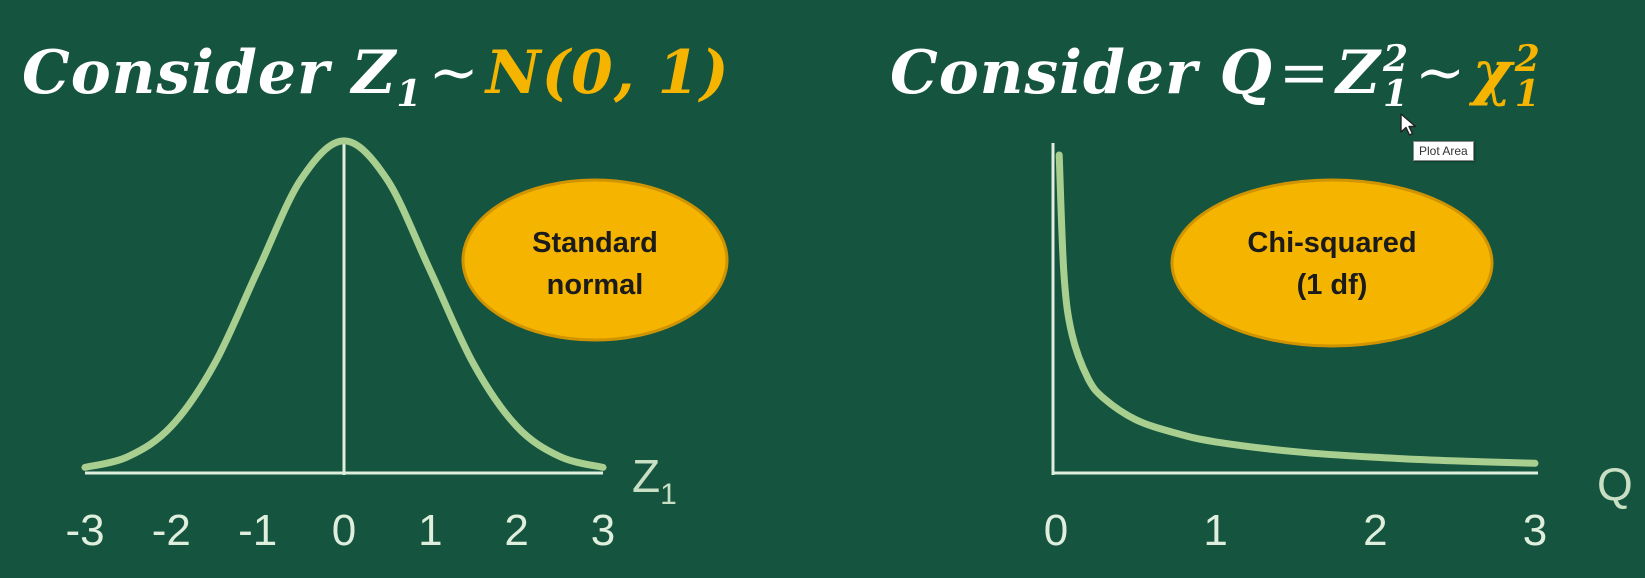 This screenshot has width=1645, height=578. I want to click on title-right-z-sup: 2, so click(1396, 59).